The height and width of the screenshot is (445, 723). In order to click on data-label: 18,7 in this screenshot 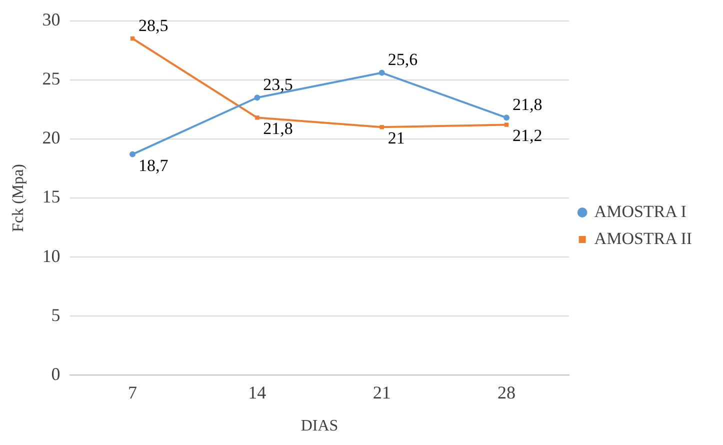, I will do `click(153, 165)`.